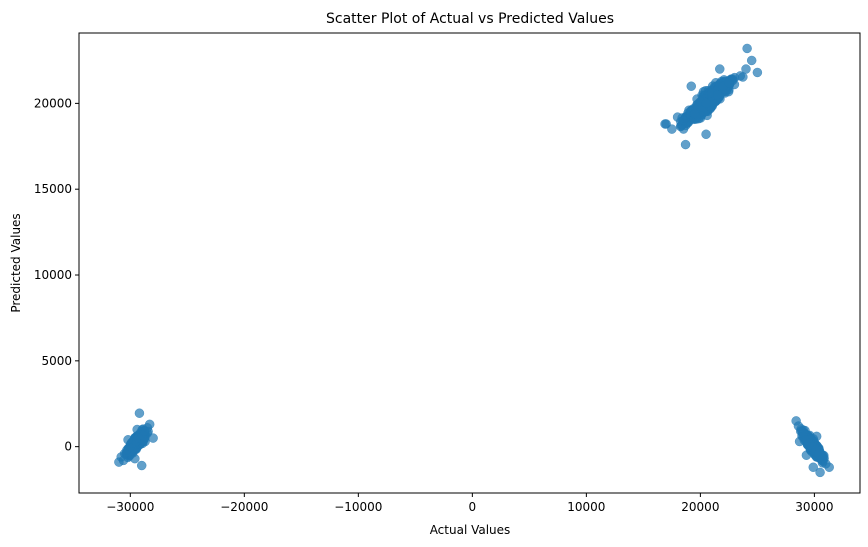 This screenshot has height=547, width=868. What do you see at coordinates (244, 507) in the screenshot?
I see `x-tick-label: −20000` at bounding box center [244, 507].